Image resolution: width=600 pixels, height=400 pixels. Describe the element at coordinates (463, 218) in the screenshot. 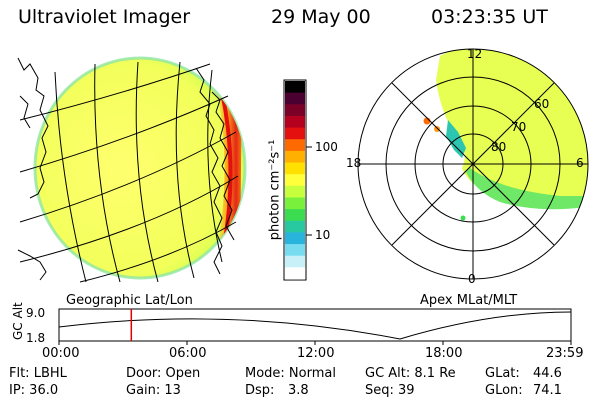

I see `small-patch` at that location.